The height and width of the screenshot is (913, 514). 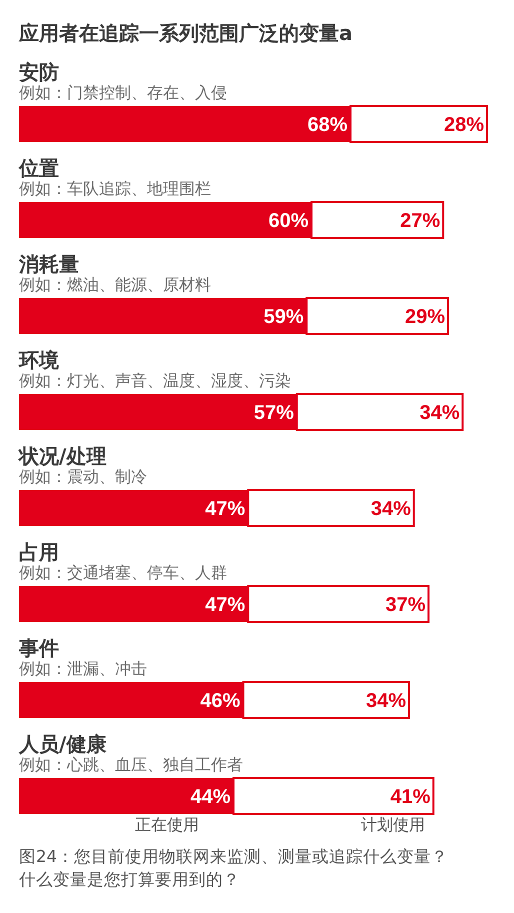 What do you see at coordinates (167, 825) in the screenshot?
I see `series-label: 正在使用` at bounding box center [167, 825].